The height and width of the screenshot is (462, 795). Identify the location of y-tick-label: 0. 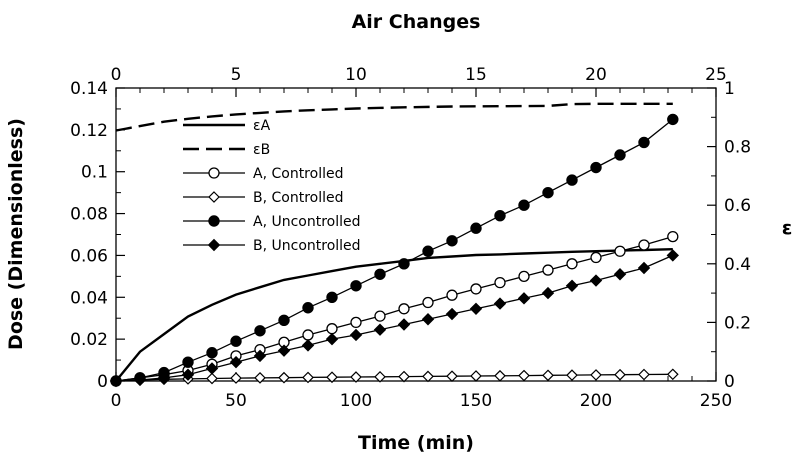
(102, 382).